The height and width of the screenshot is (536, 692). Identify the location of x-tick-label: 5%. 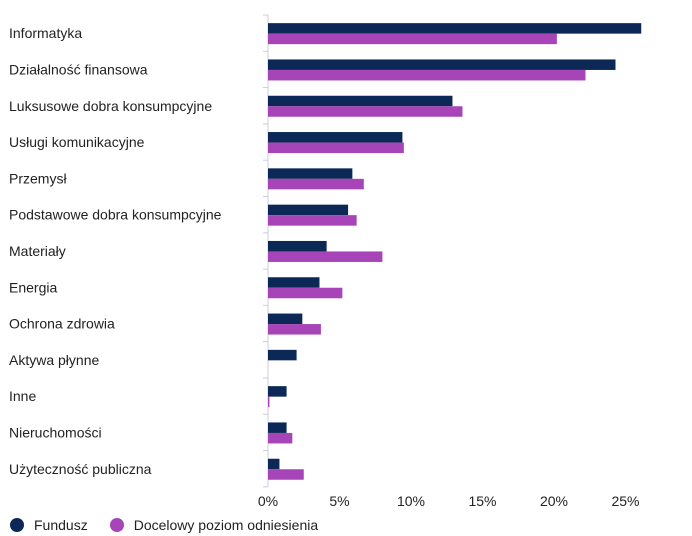
(339, 501).